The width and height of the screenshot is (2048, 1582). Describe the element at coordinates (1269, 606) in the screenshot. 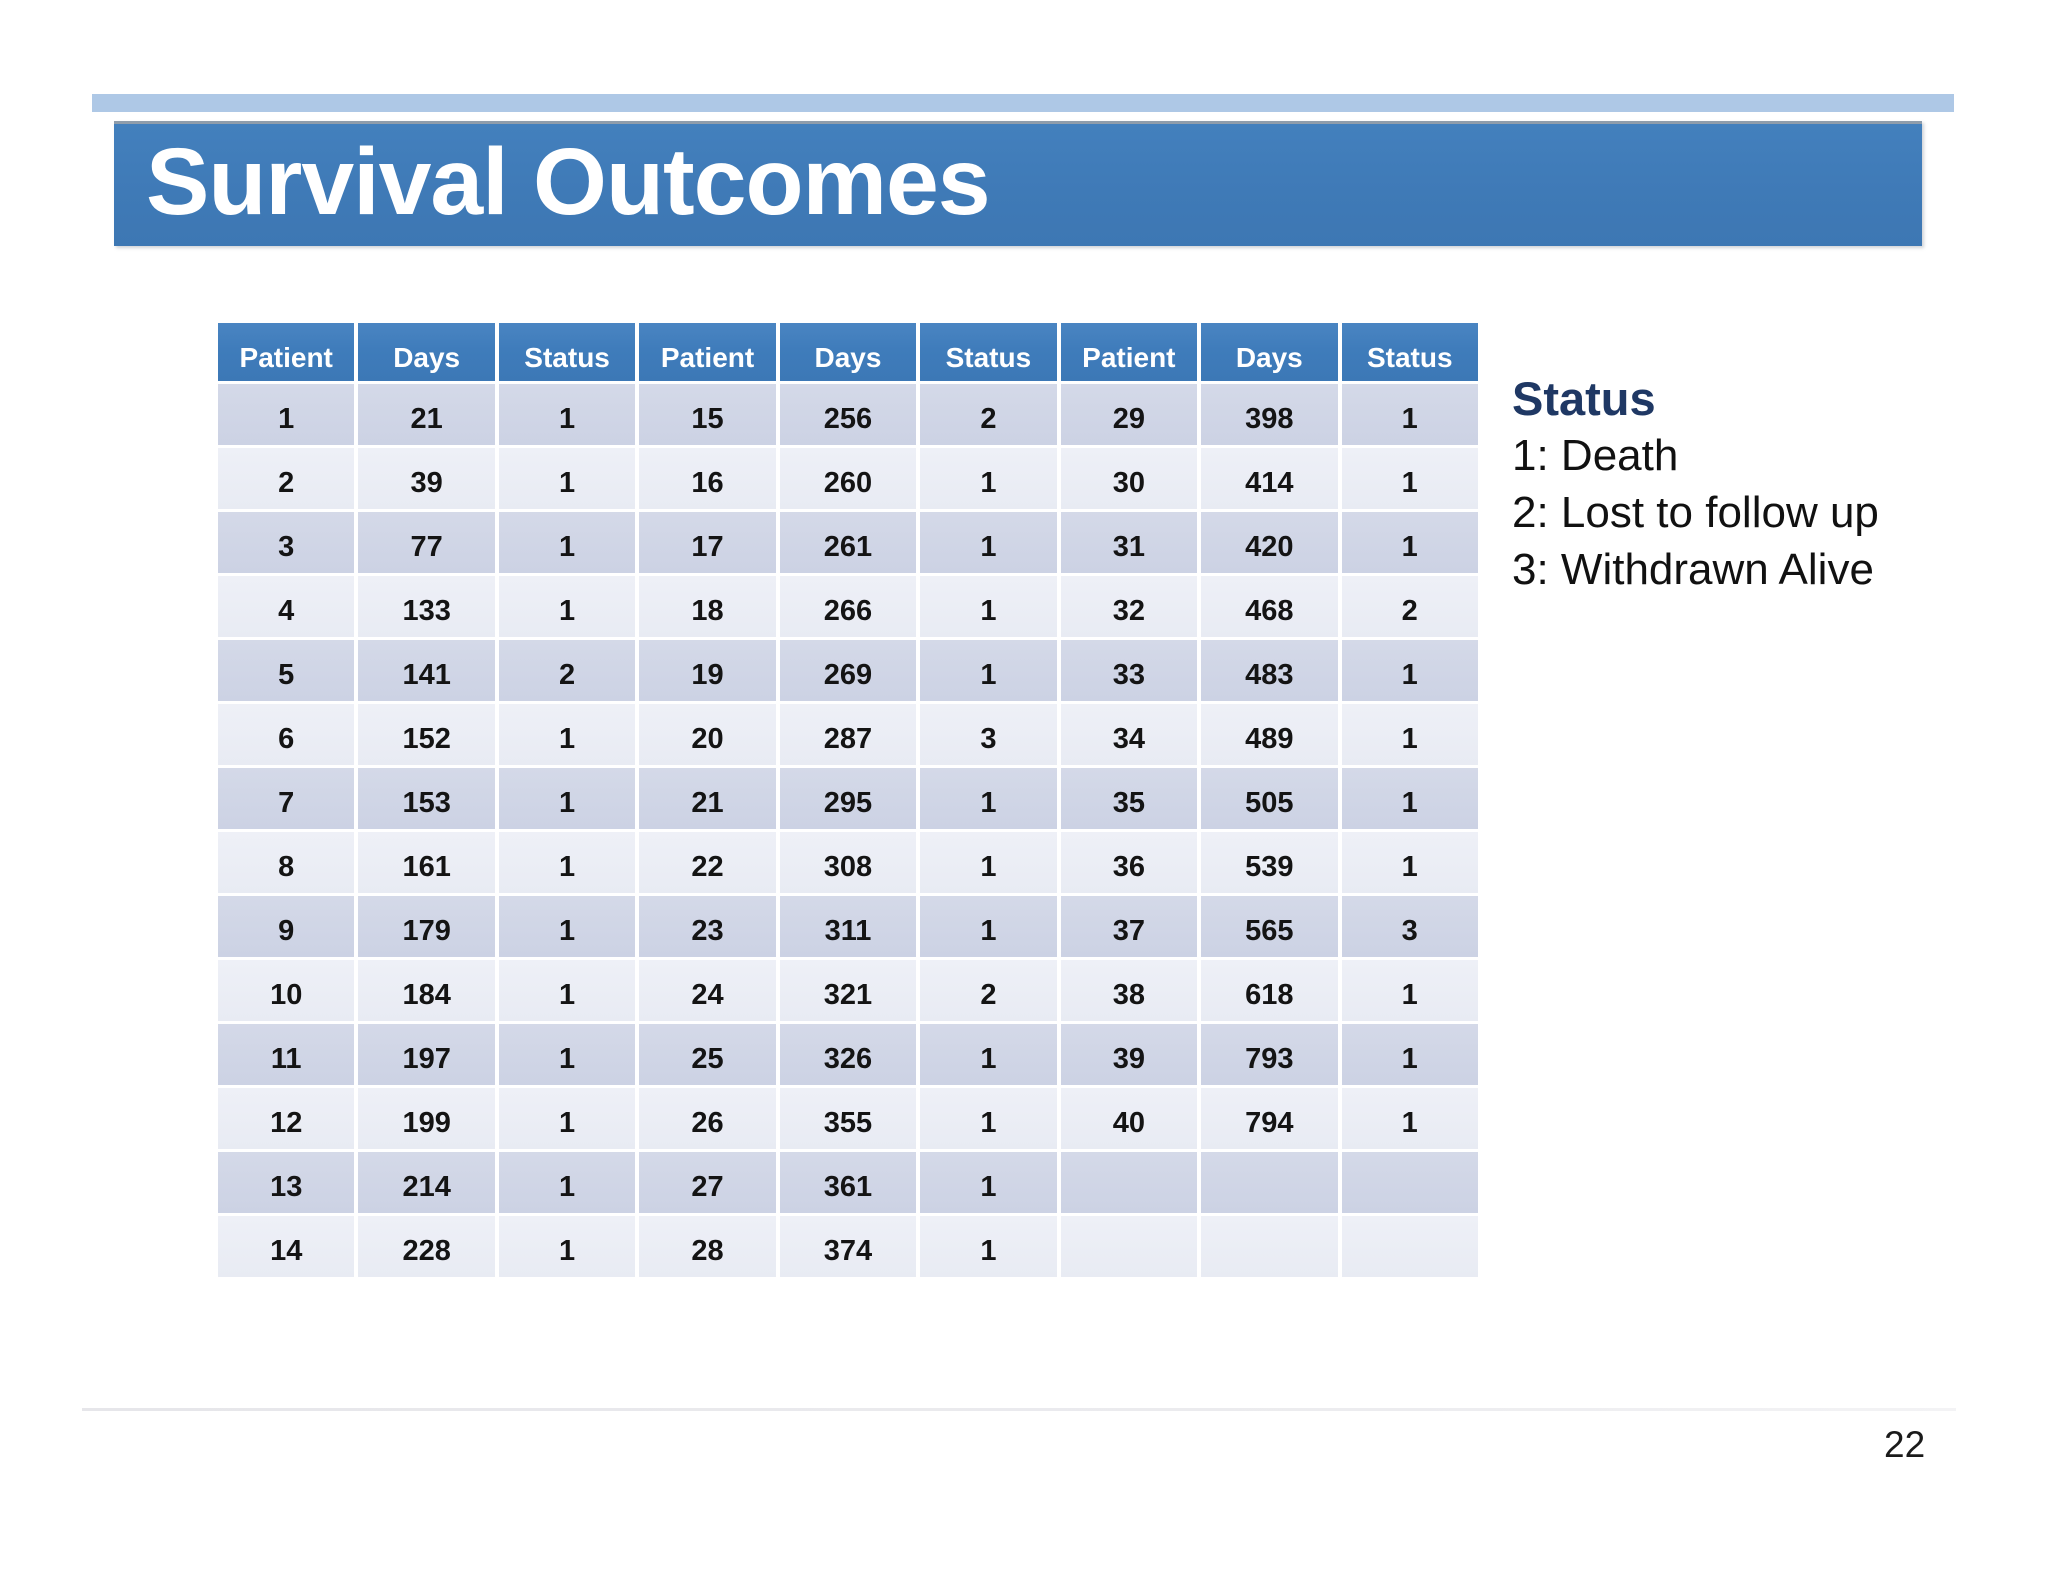

I see `table-cell: 468` at that location.